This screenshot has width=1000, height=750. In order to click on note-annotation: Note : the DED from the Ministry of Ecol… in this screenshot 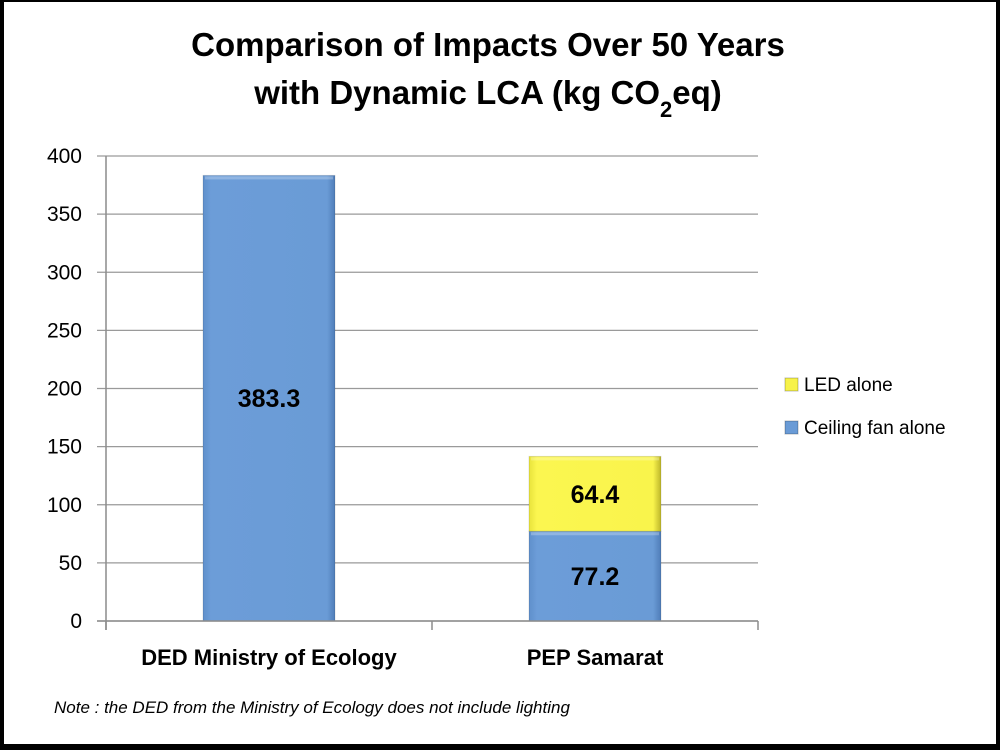, I will do `click(312, 707)`.